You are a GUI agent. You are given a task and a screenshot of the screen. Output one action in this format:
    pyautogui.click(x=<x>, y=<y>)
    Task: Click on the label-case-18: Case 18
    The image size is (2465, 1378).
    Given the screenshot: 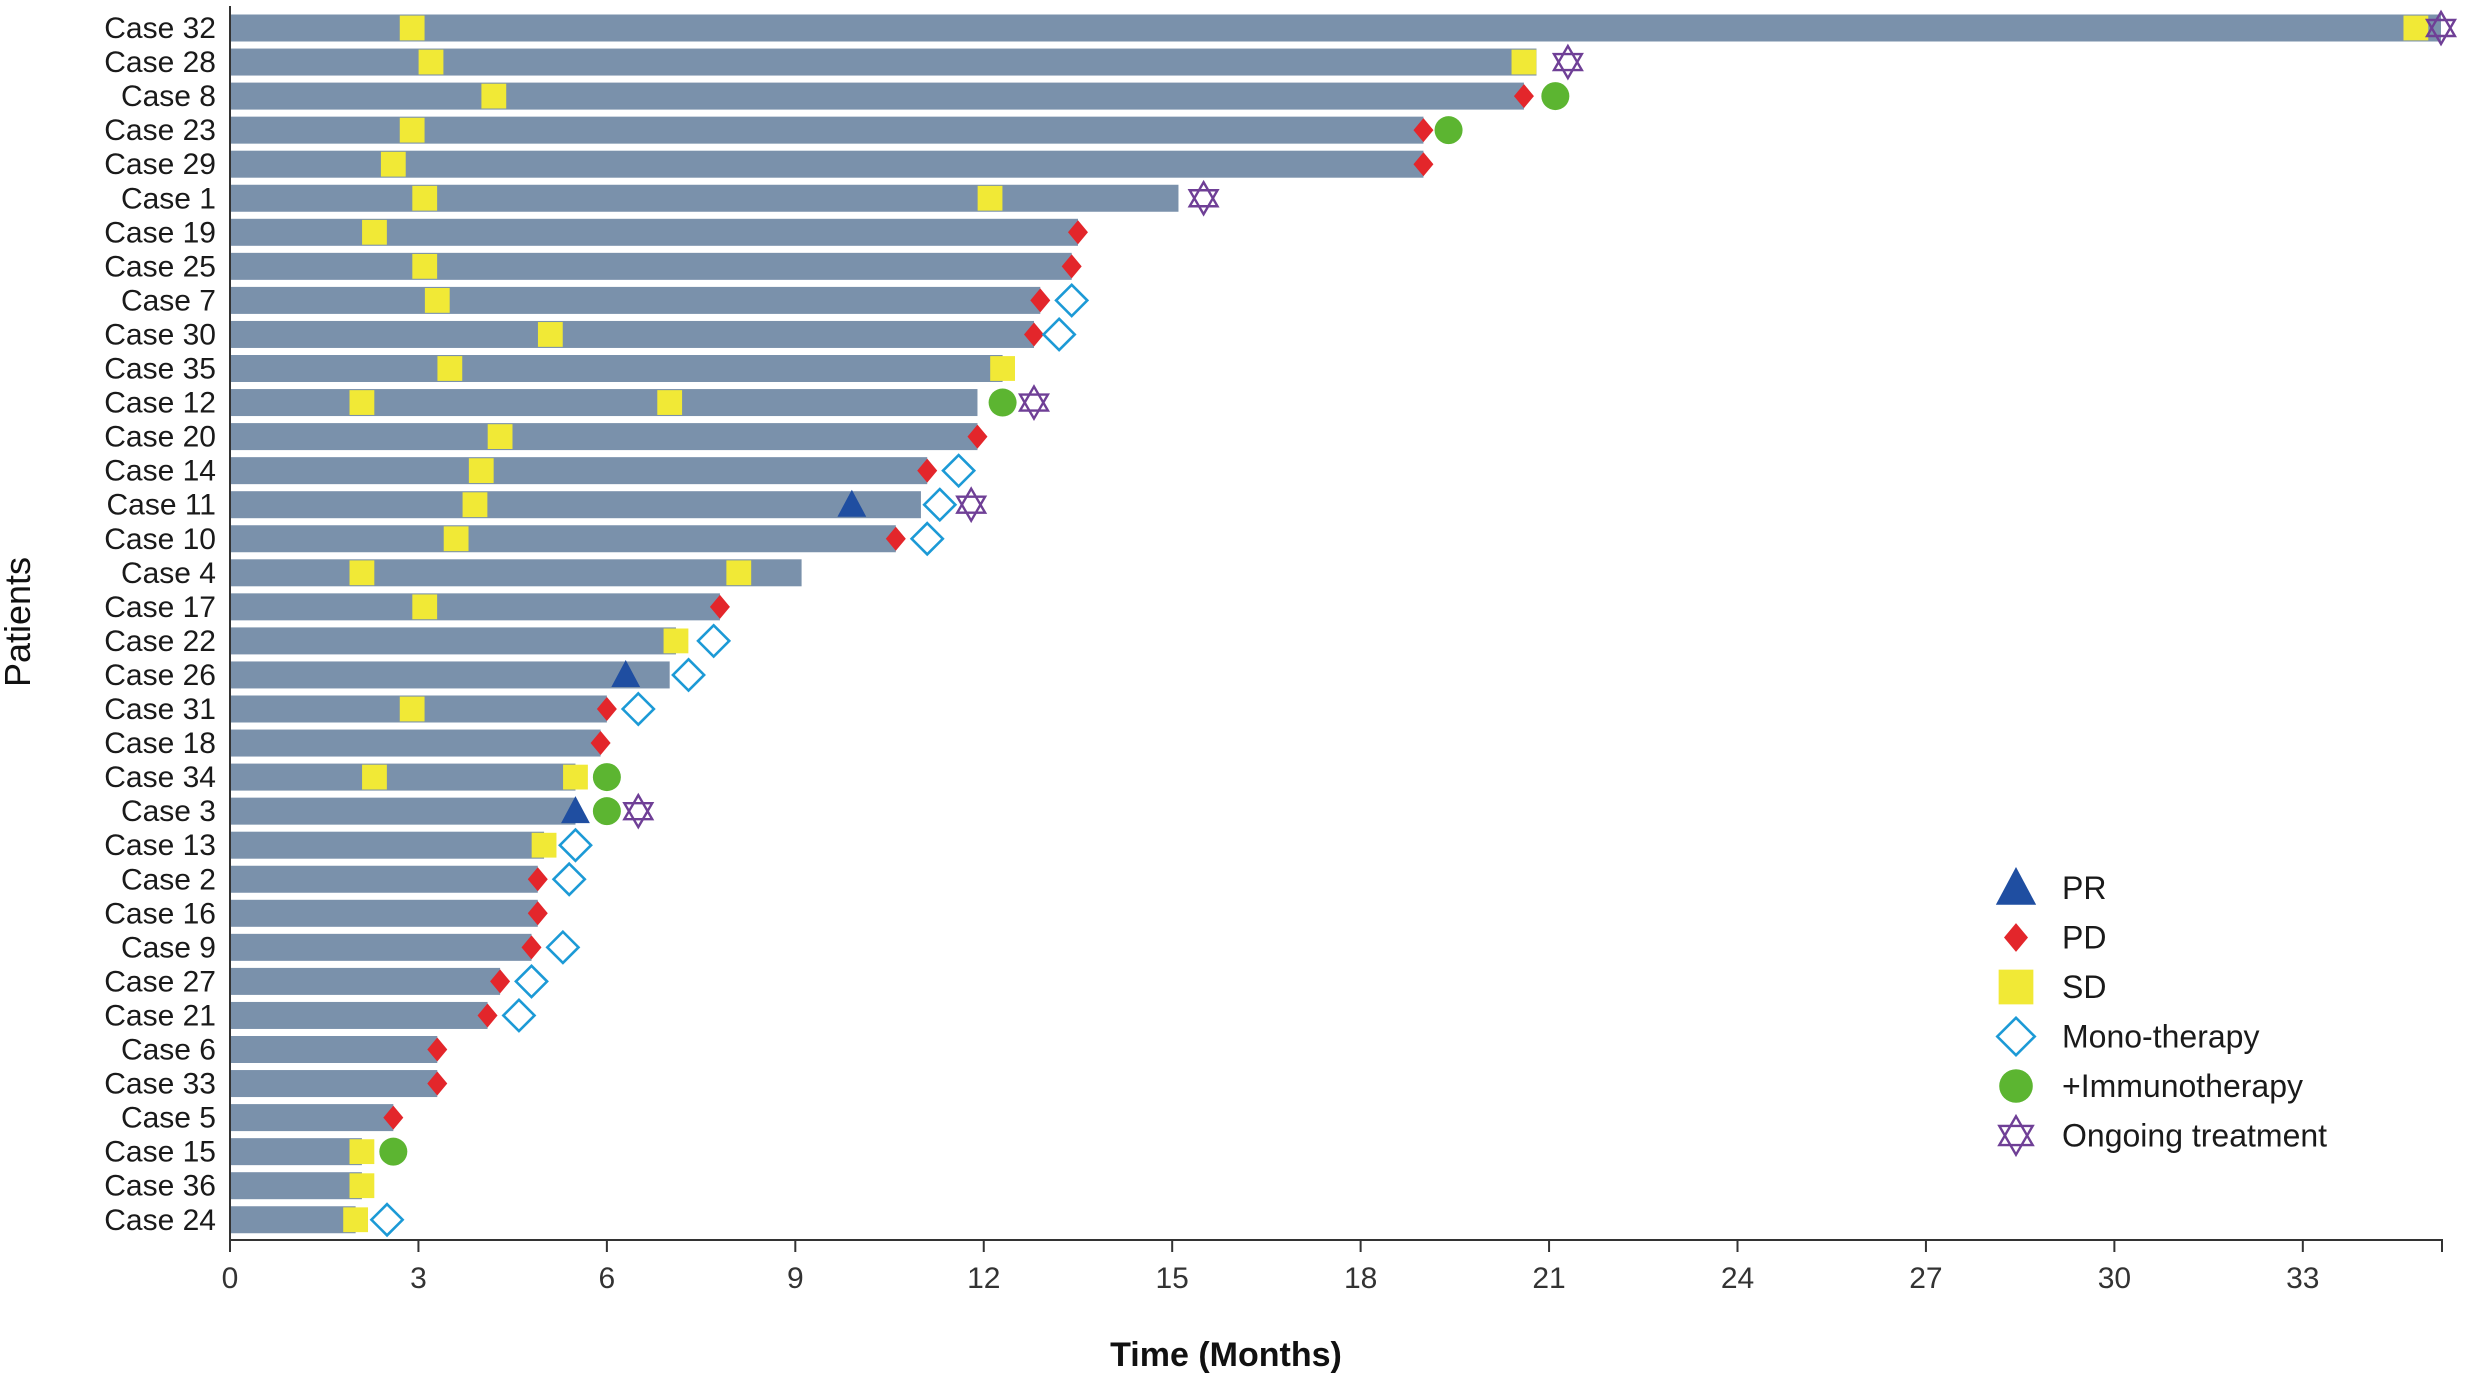 What is the action you would take?
    pyautogui.click(x=160, y=743)
    